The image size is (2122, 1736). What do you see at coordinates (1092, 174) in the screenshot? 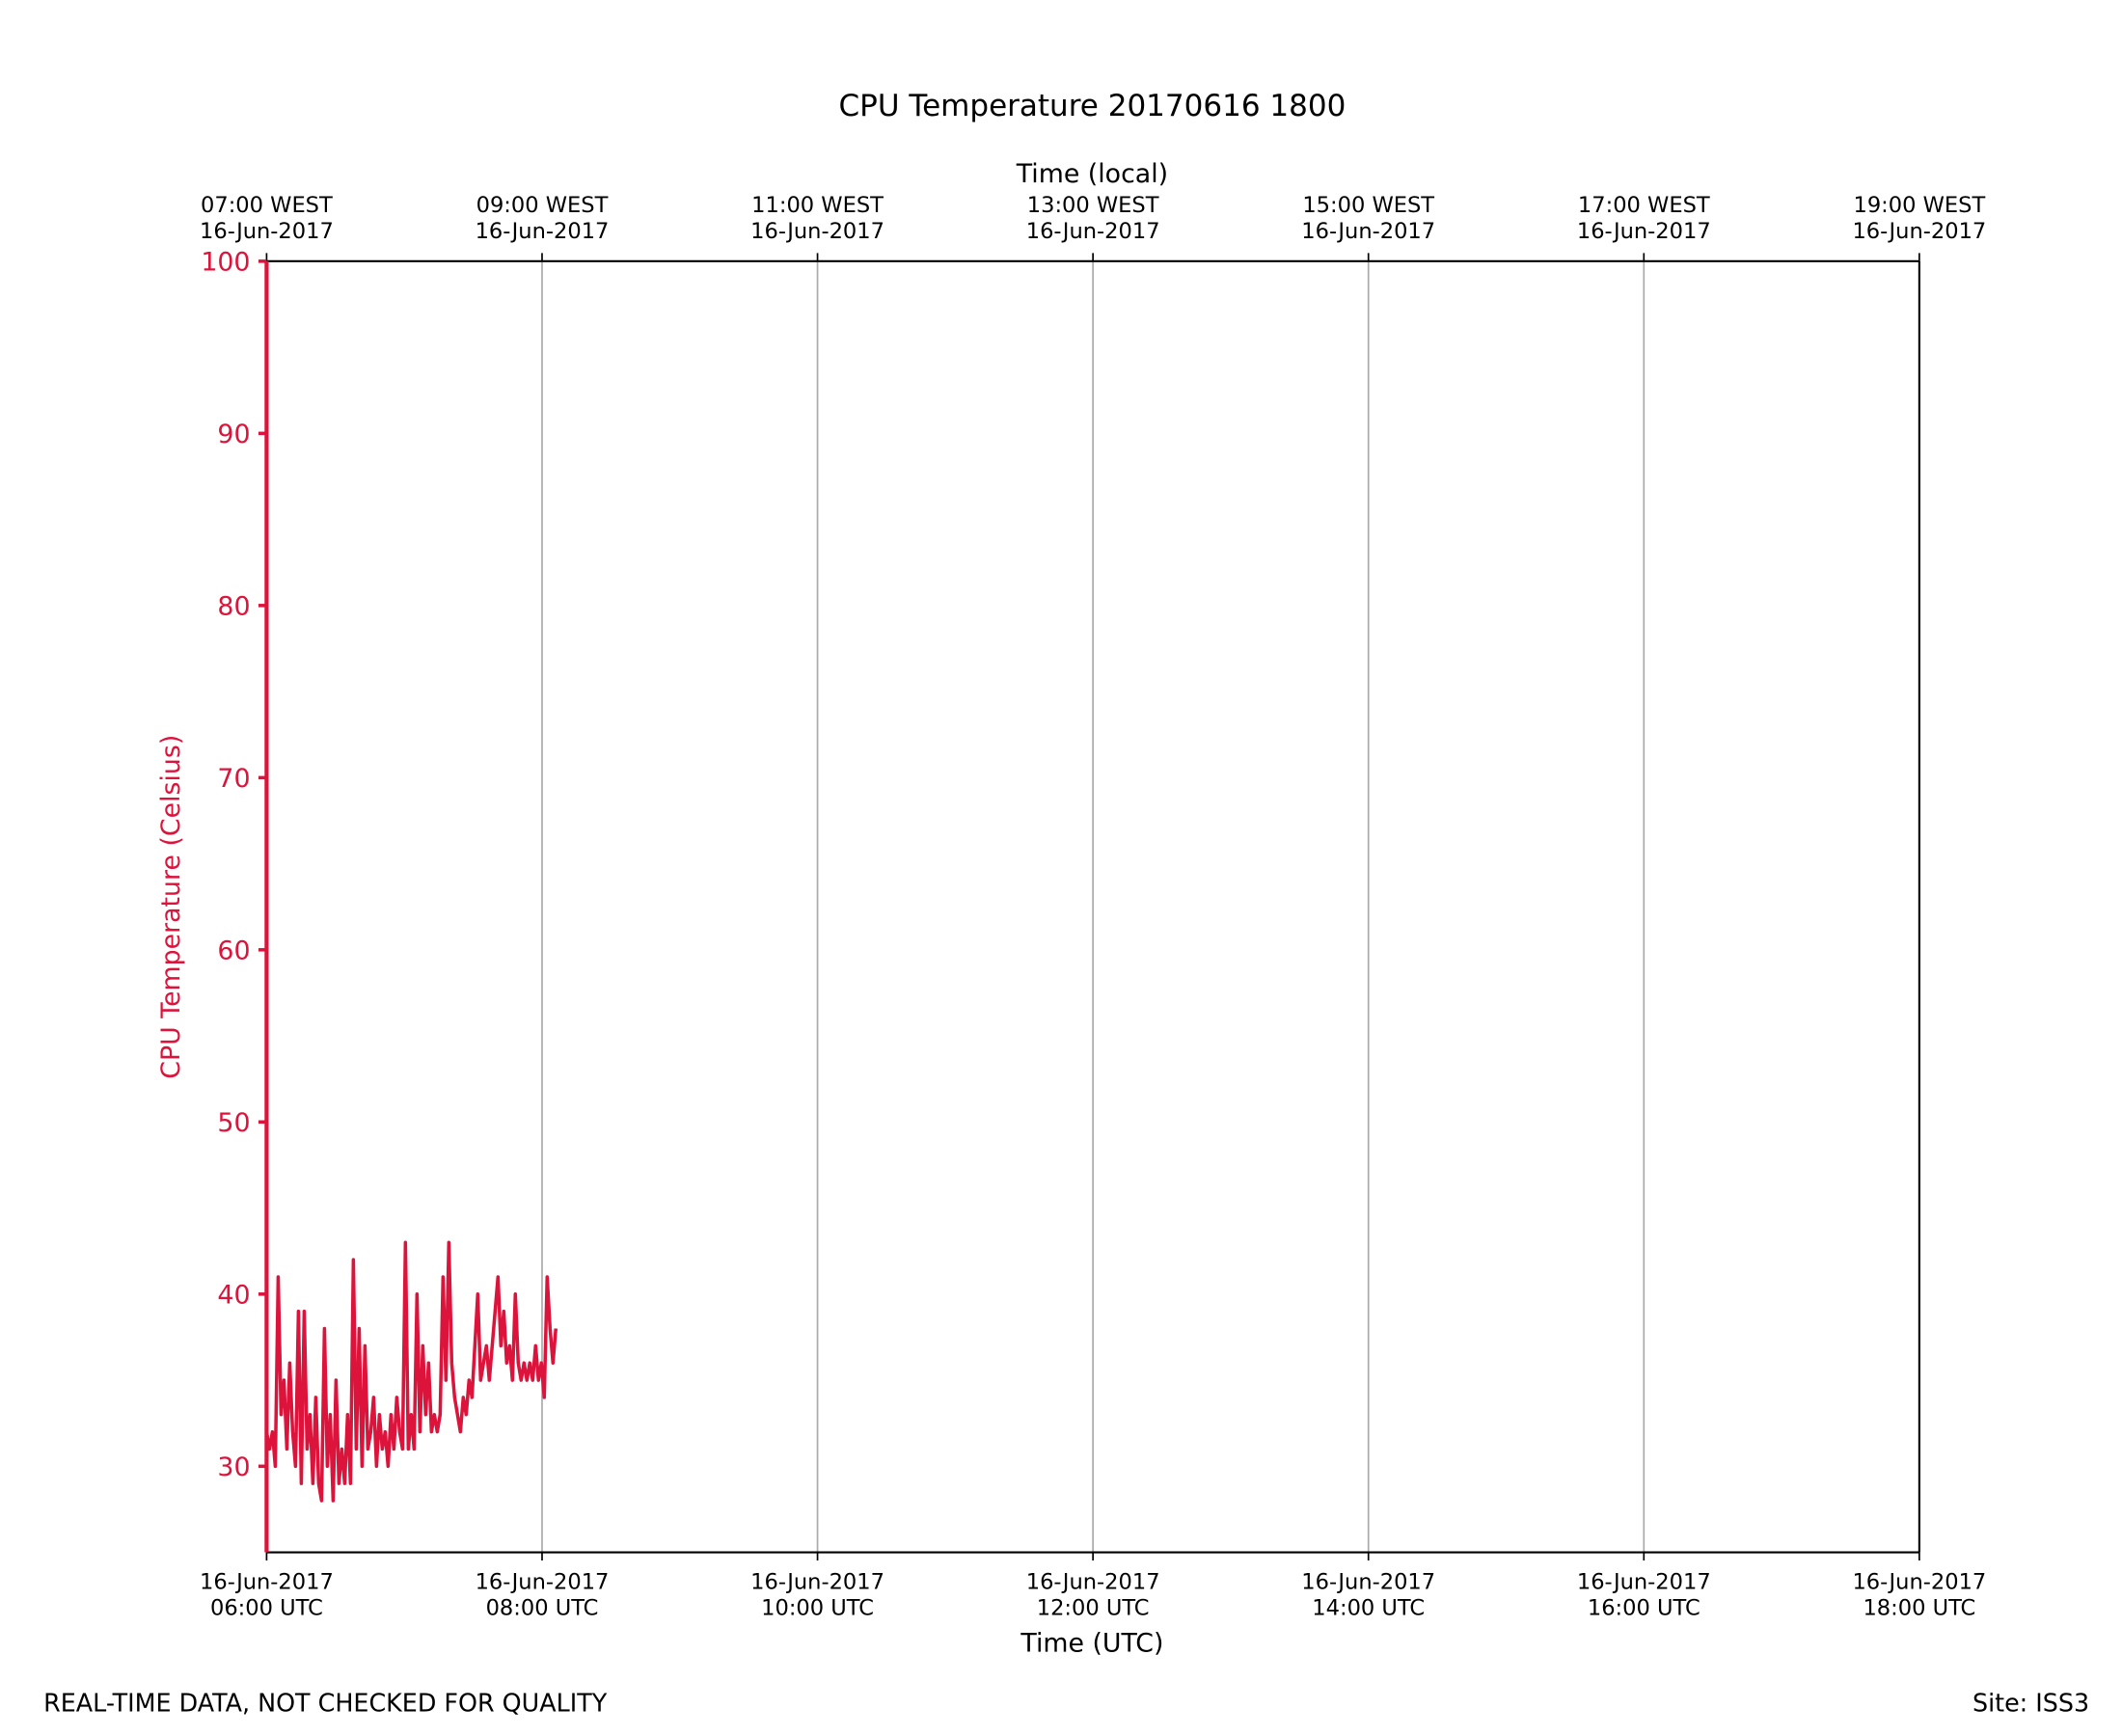
I see `top-axis-label: Time (local)` at bounding box center [1092, 174].